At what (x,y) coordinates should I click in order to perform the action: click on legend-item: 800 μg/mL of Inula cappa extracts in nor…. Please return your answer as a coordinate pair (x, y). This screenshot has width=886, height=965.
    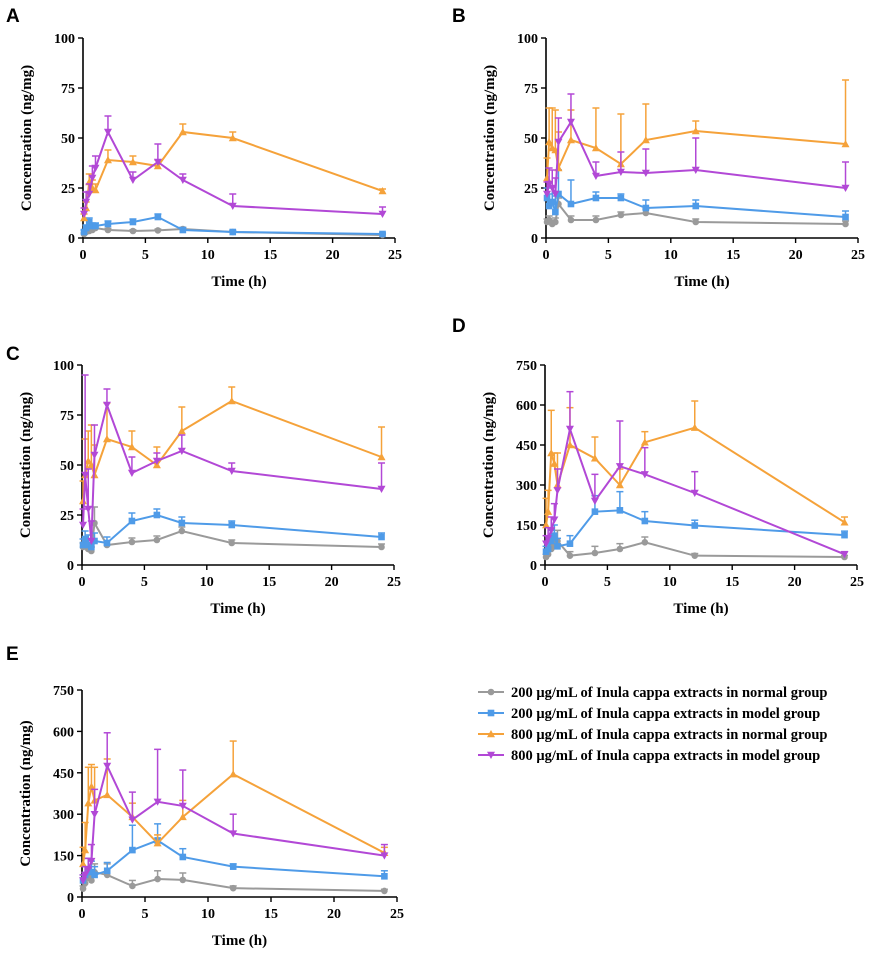
    Looking at the image, I should click on (653, 735).